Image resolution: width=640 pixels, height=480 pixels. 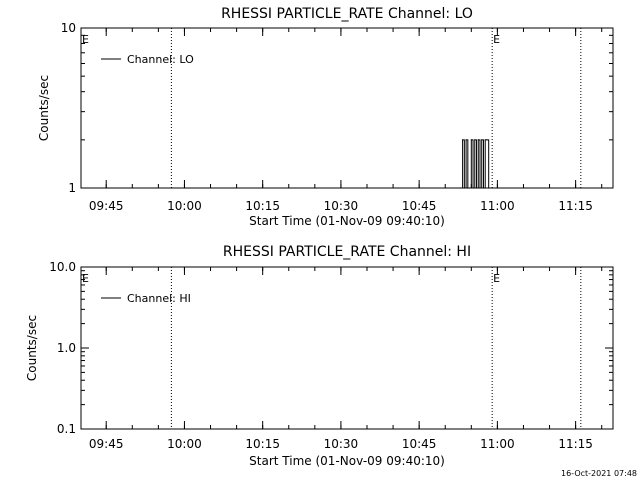 I want to click on series-line-channel-lo, so click(x=475, y=164).